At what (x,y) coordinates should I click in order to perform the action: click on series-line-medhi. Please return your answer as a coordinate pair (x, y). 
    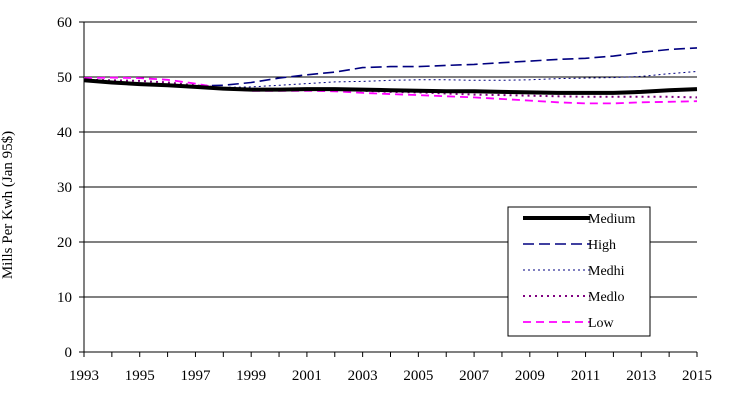
    Looking at the image, I should click on (390, 79).